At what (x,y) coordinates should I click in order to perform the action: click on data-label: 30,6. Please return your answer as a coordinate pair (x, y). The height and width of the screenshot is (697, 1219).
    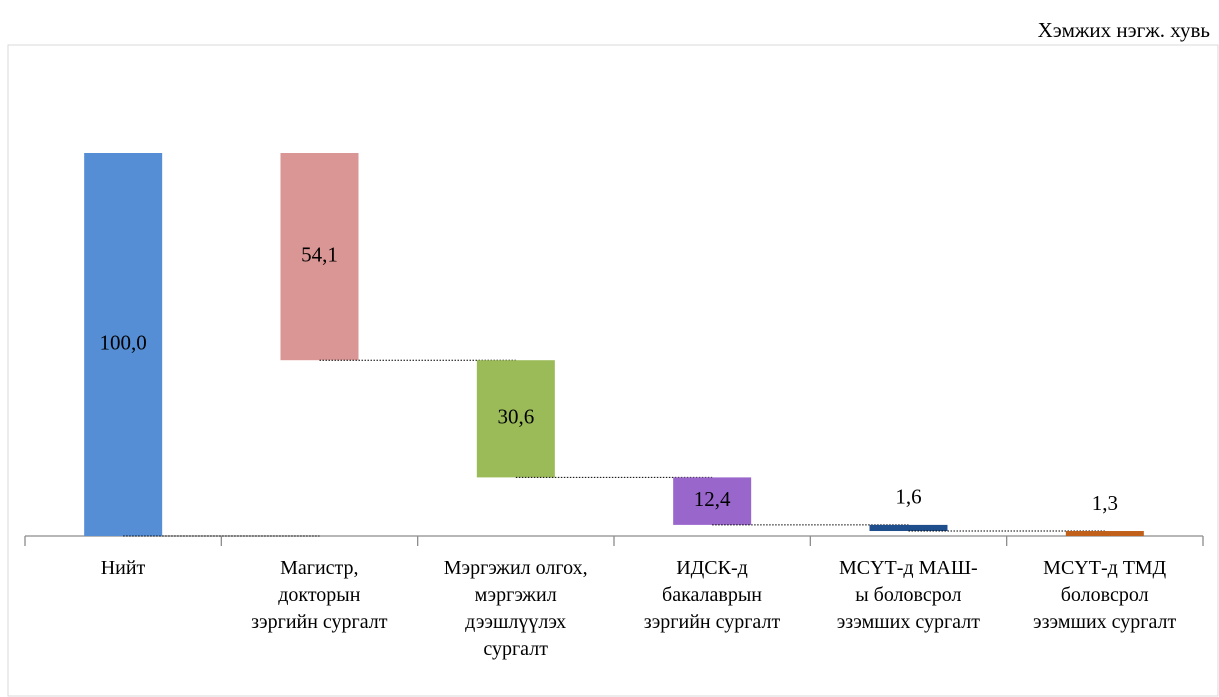
    Looking at the image, I should click on (515, 417).